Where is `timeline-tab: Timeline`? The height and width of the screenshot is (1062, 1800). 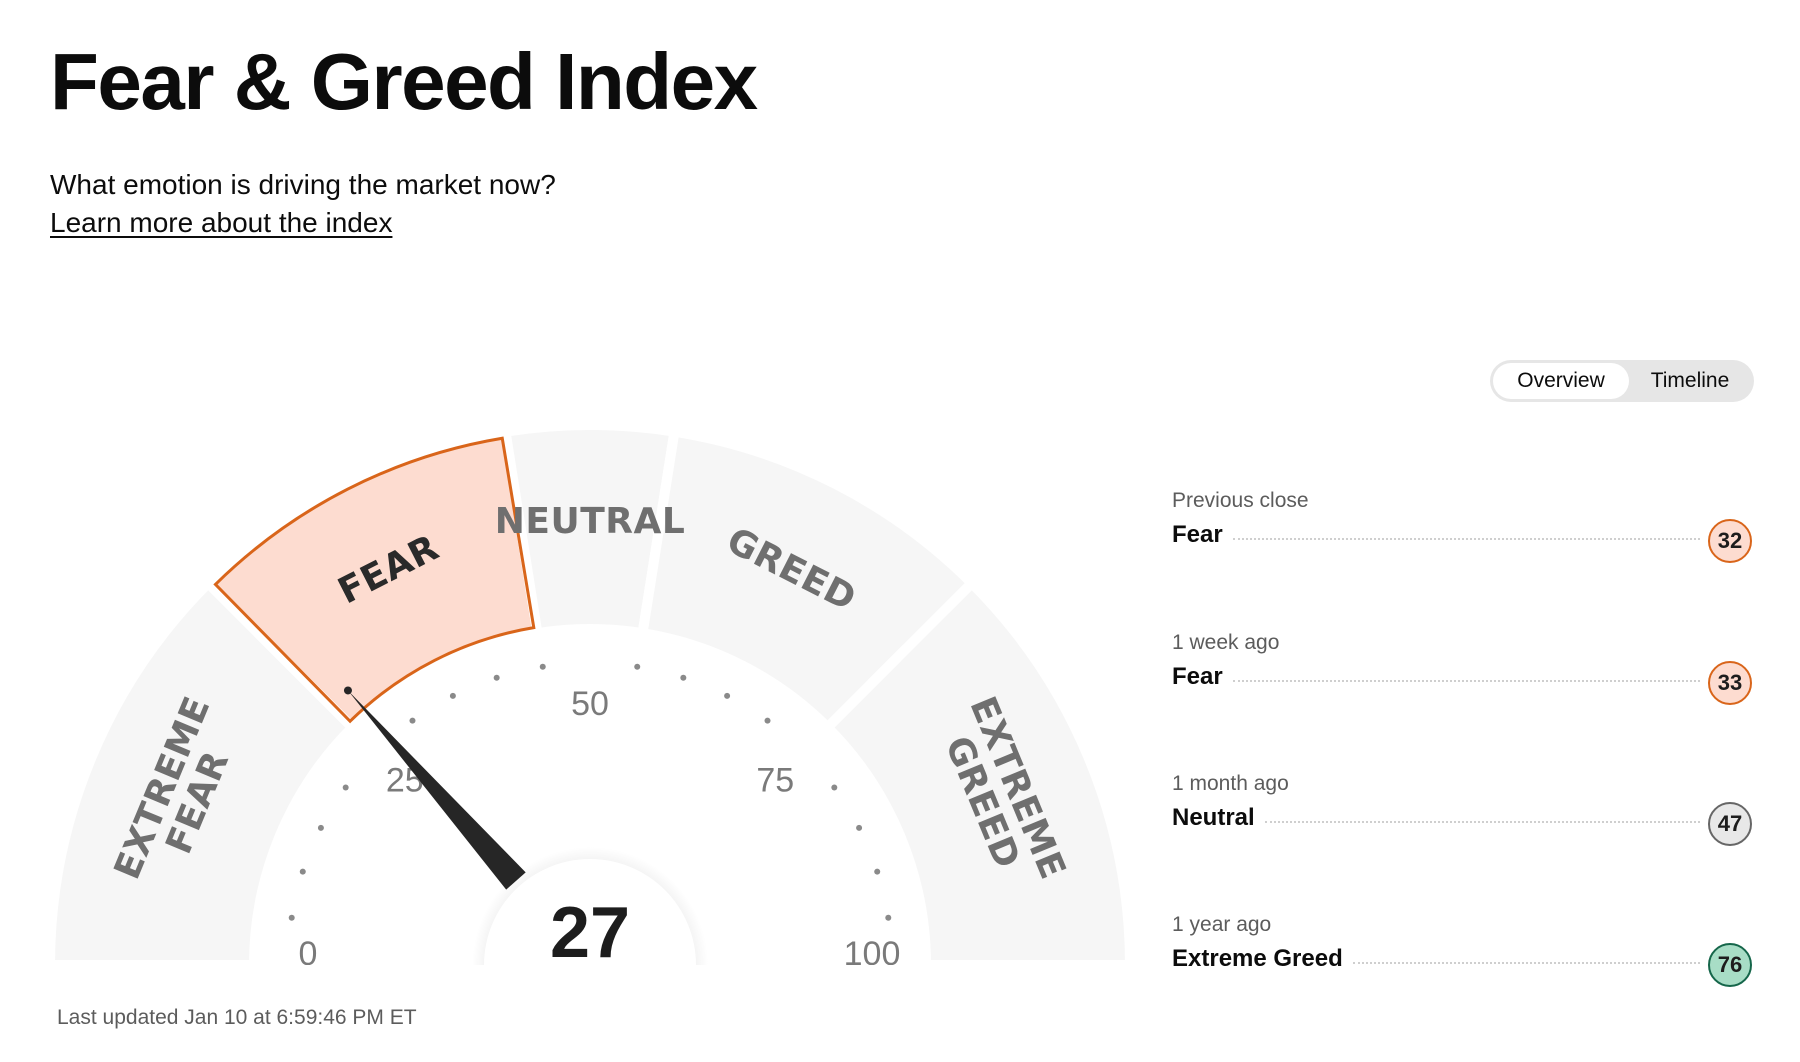
timeline-tab: Timeline is located at coordinates (1690, 380).